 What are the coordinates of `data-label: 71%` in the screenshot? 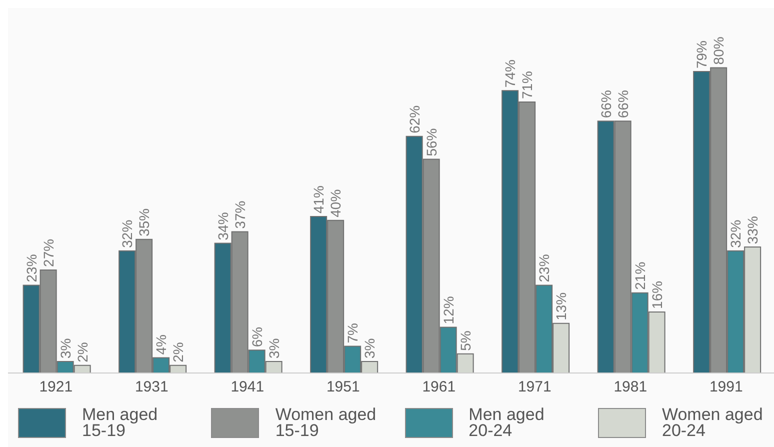 It's located at (527, 85).